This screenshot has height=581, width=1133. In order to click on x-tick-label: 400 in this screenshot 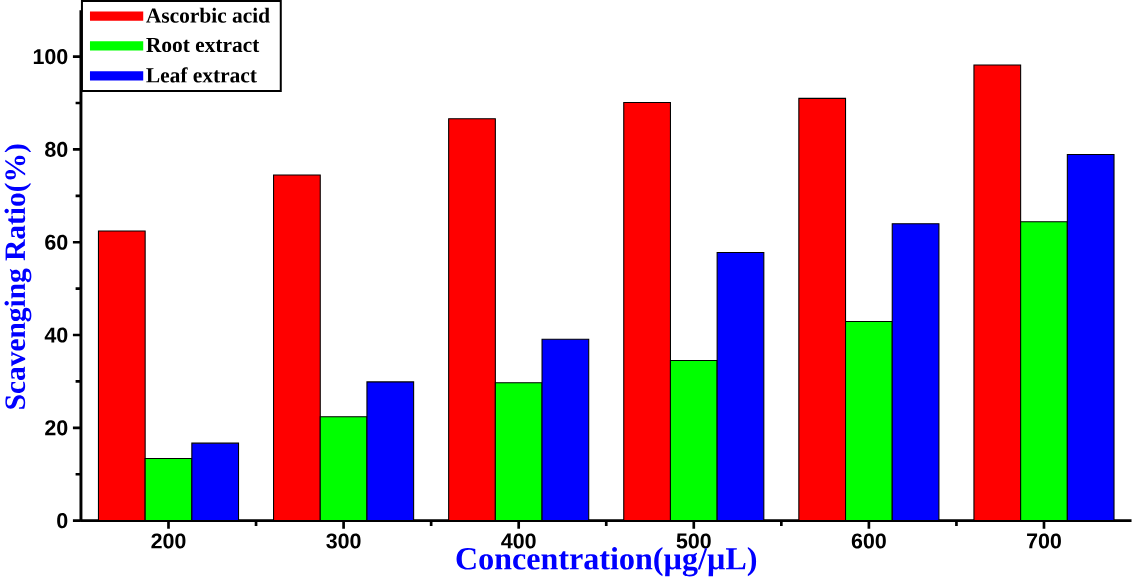, I will do `click(518, 541)`.